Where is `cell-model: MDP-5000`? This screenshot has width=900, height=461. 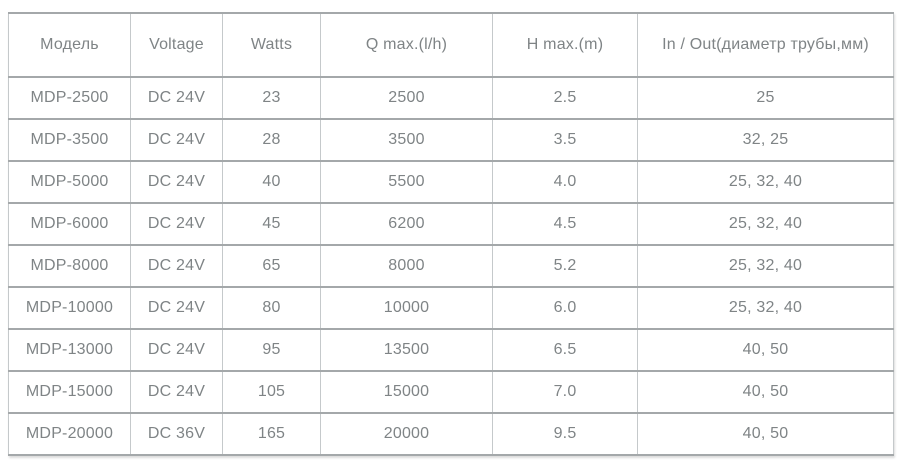
cell-model: MDP-5000 is located at coordinates (69, 182).